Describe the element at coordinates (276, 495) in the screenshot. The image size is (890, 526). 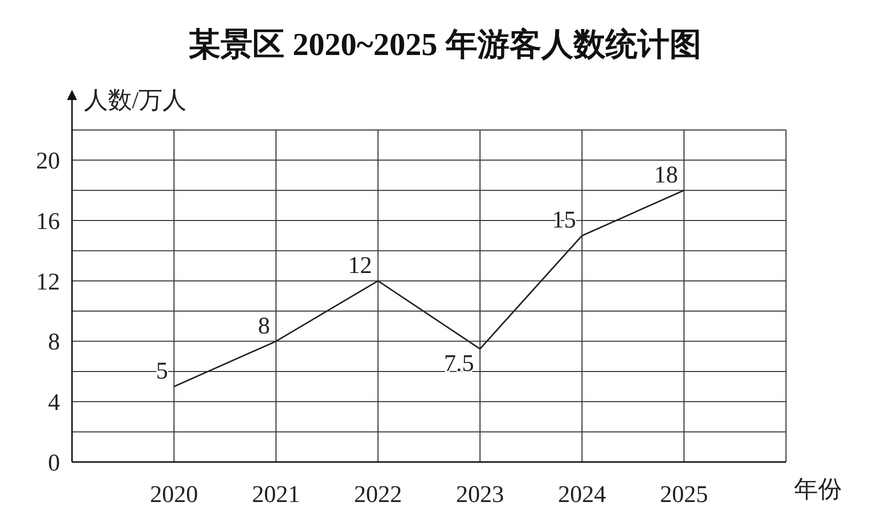
I see `x-tick-label: 2021` at that location.